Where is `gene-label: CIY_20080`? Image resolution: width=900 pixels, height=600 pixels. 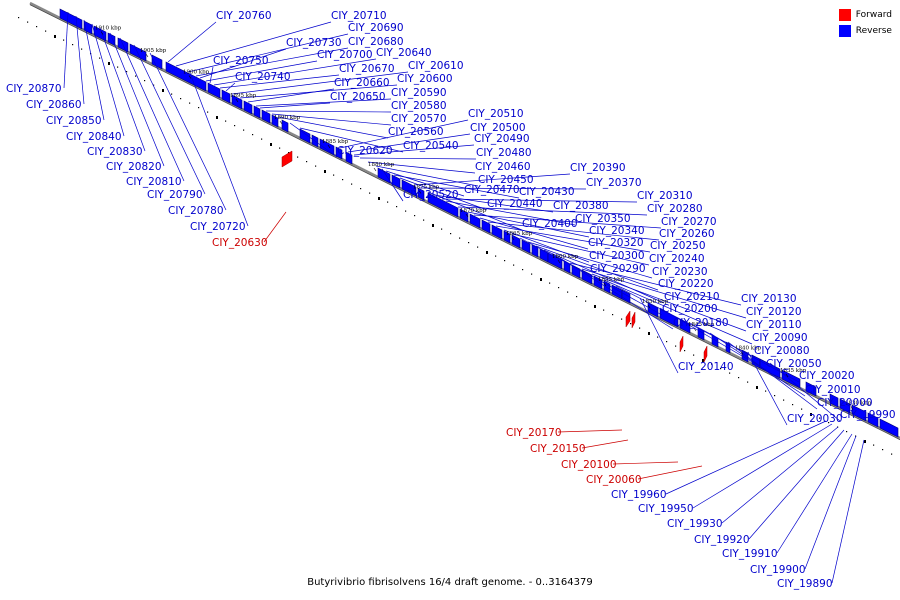 gene-label: CIY_20080 is located at coordinates (782, 351).